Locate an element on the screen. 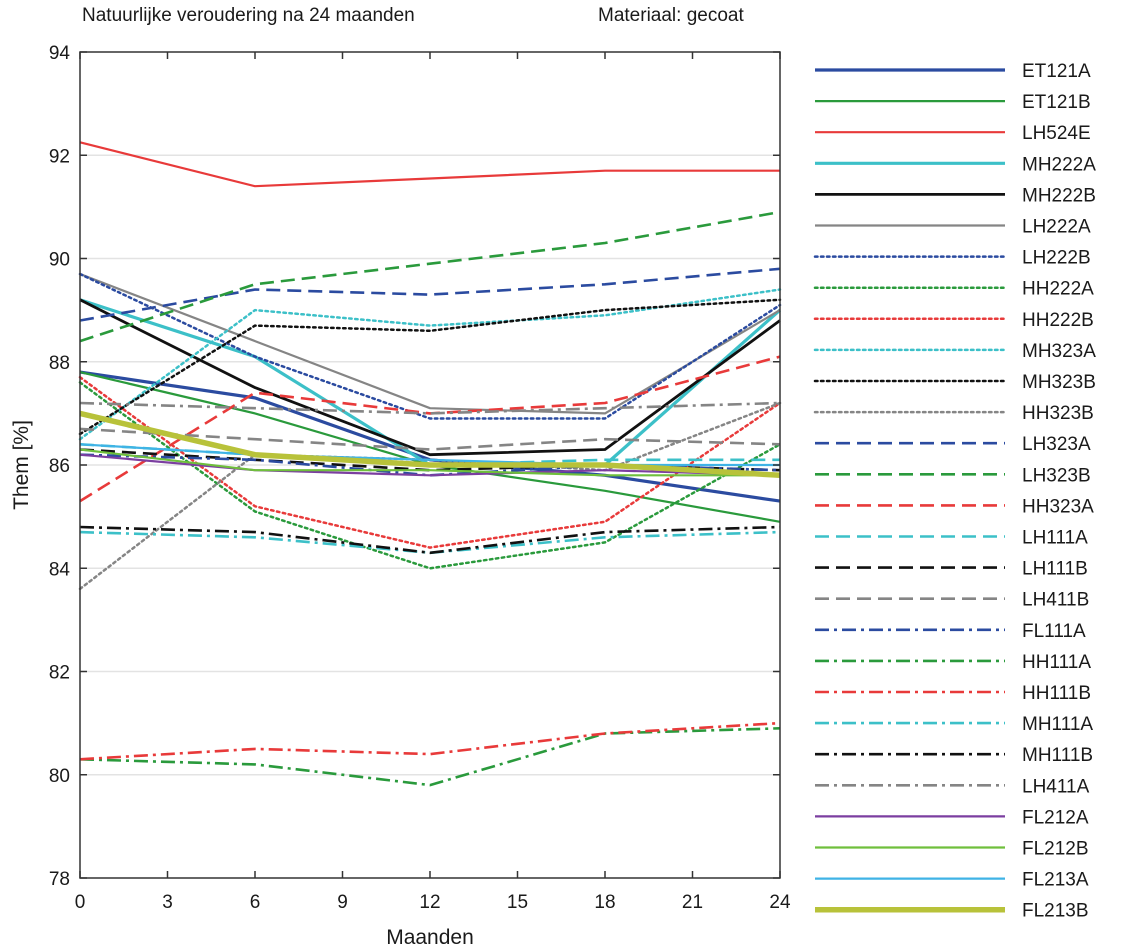 The image size is (1125, 948). series-line-fl212b is located at coordinates (429, 462).